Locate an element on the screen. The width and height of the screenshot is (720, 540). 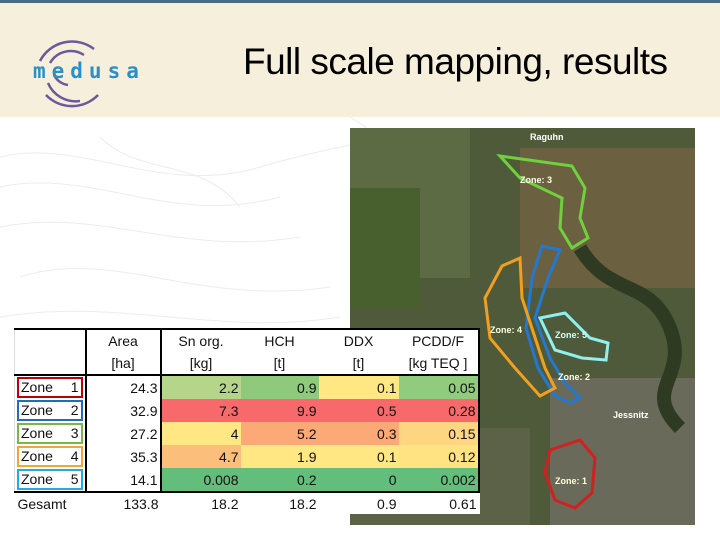
value-cell: 0.002 is located at coordinates (439, 480).